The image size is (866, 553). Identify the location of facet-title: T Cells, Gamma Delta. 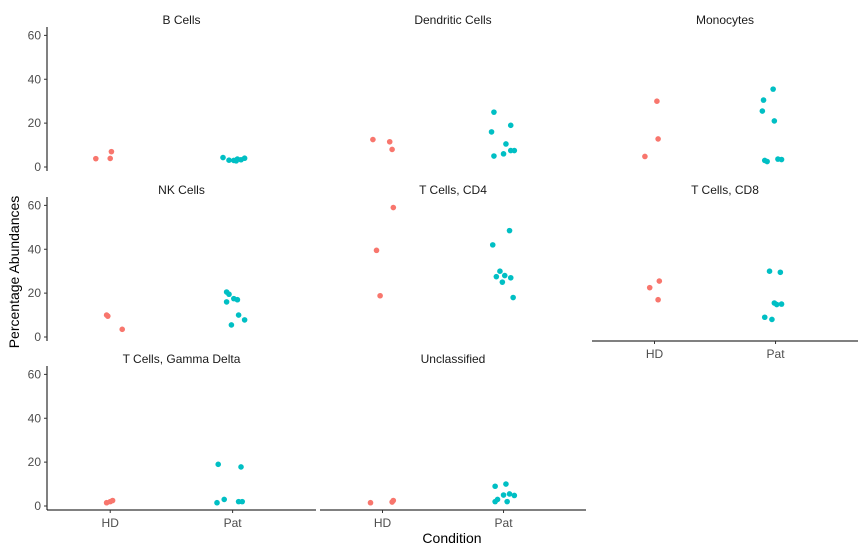
(182, 359).